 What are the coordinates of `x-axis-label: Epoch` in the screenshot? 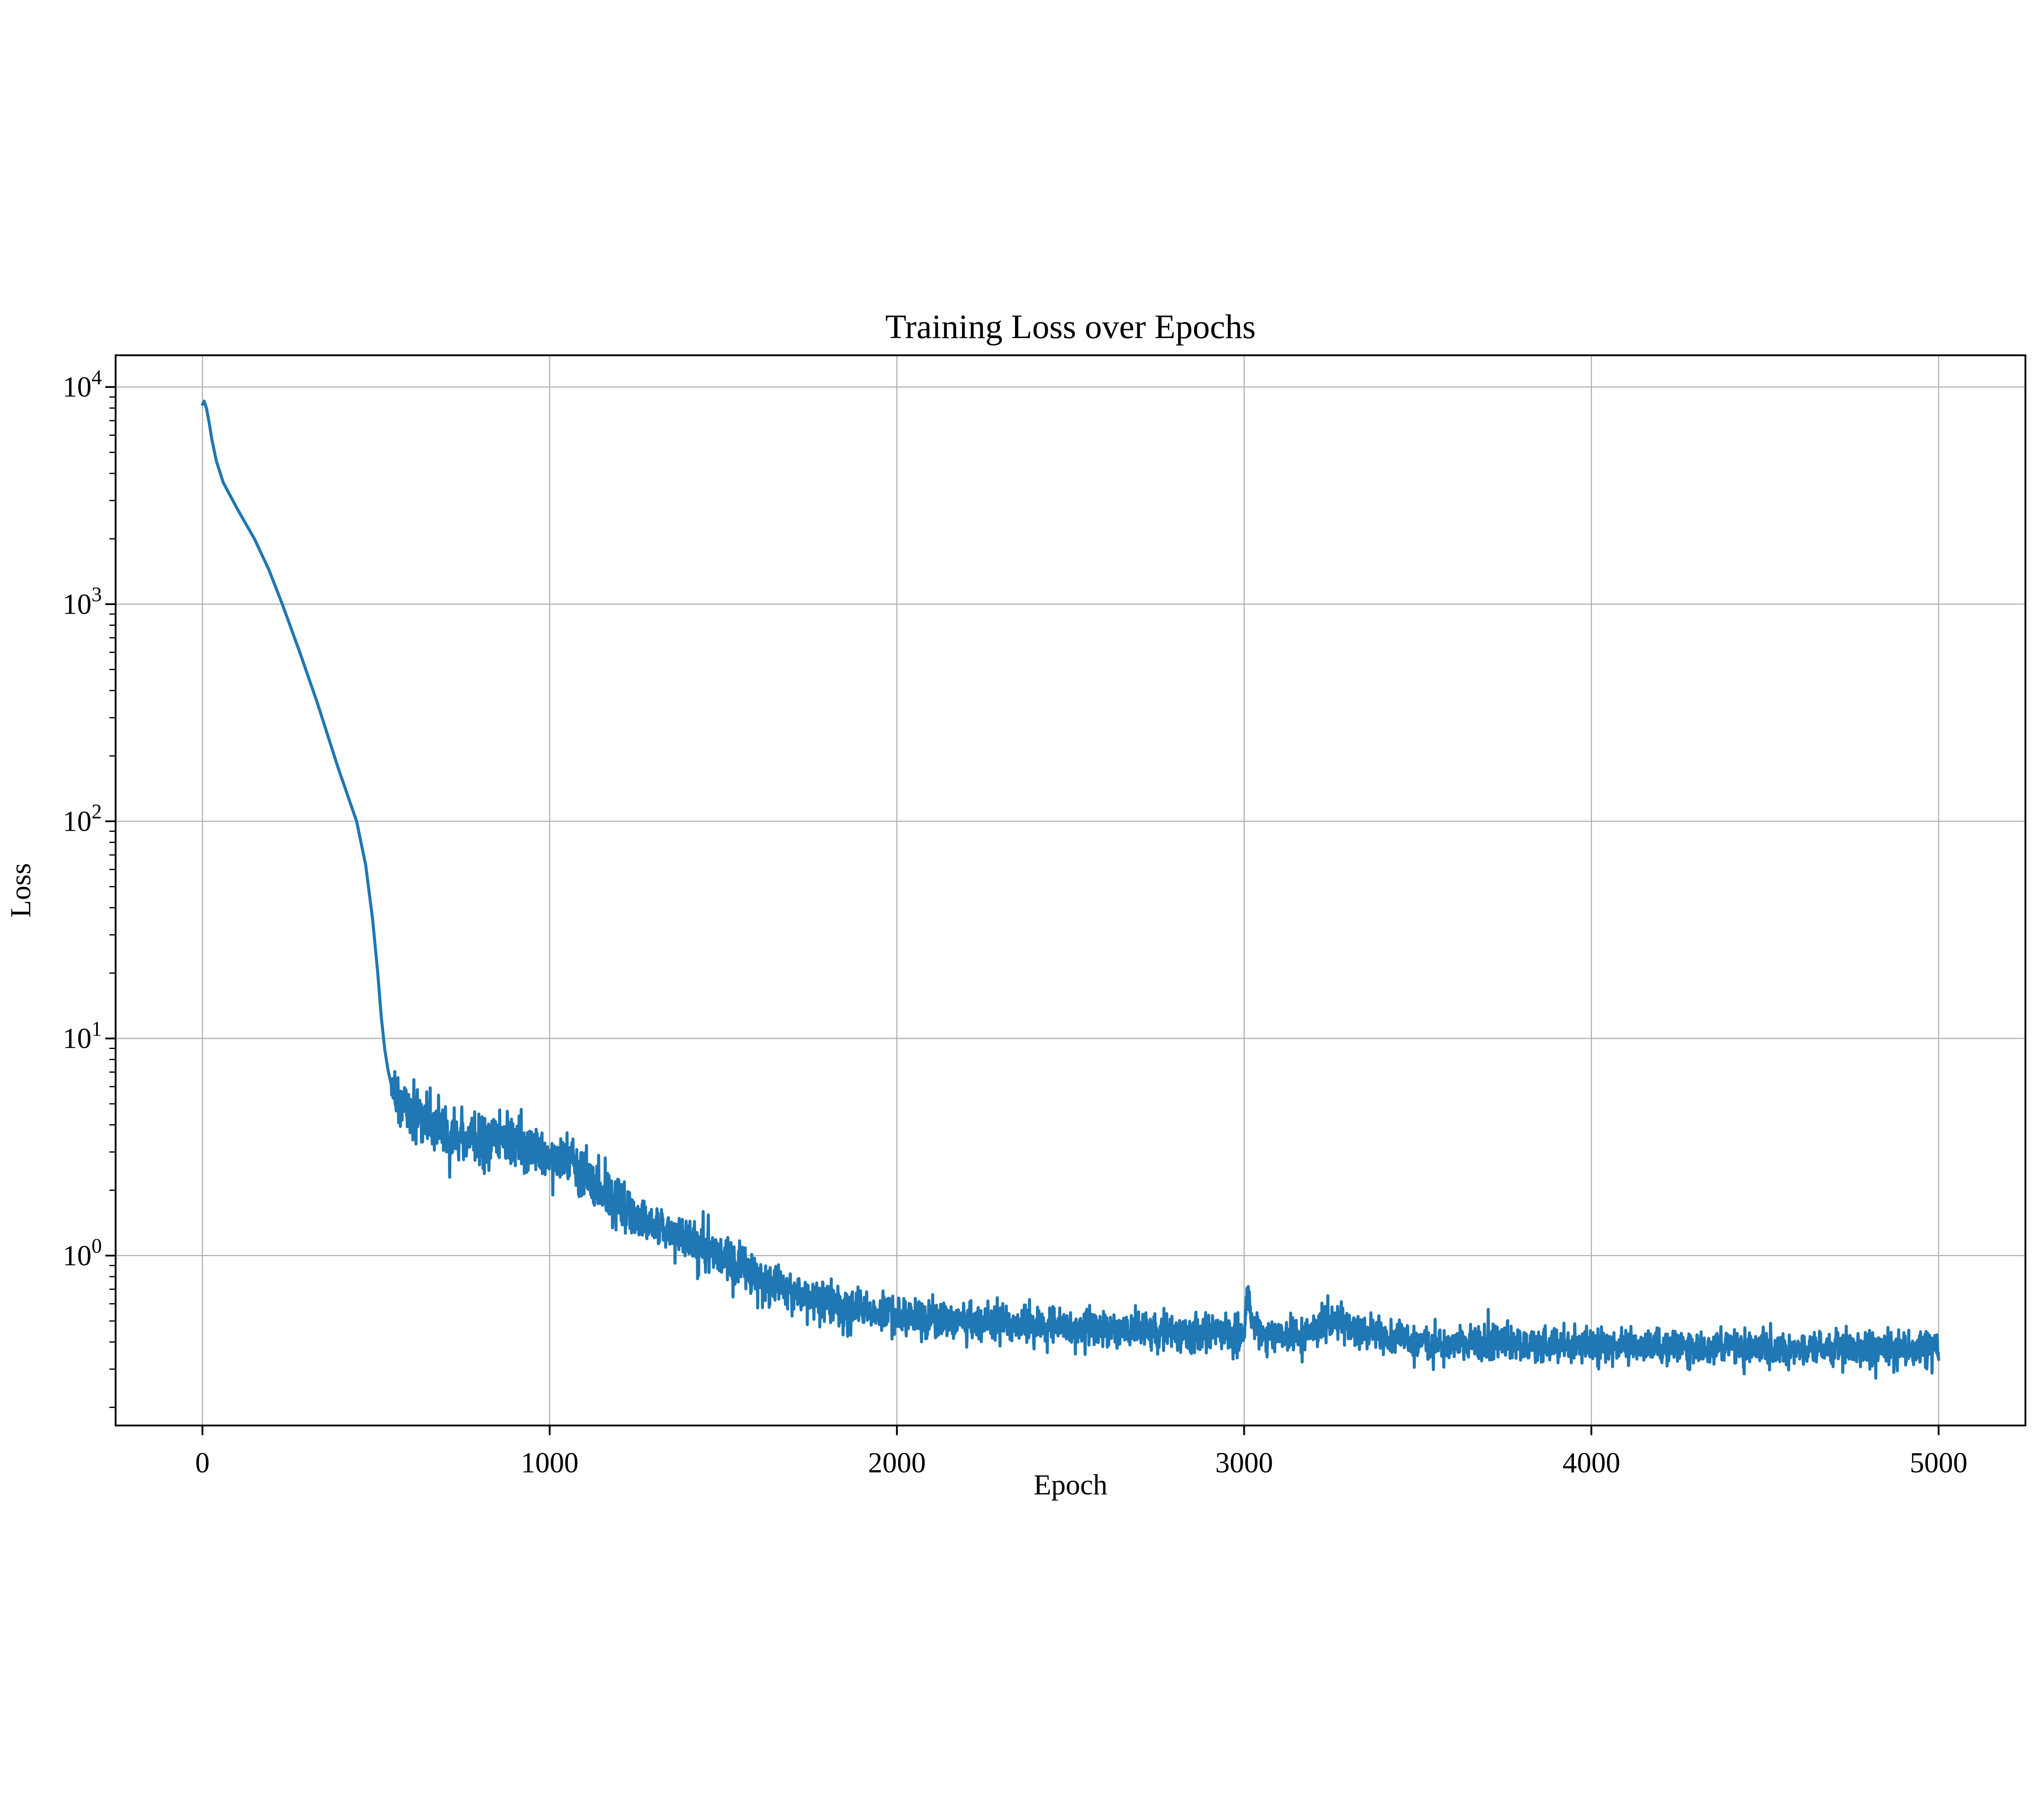 It's located at (1070, 1485).